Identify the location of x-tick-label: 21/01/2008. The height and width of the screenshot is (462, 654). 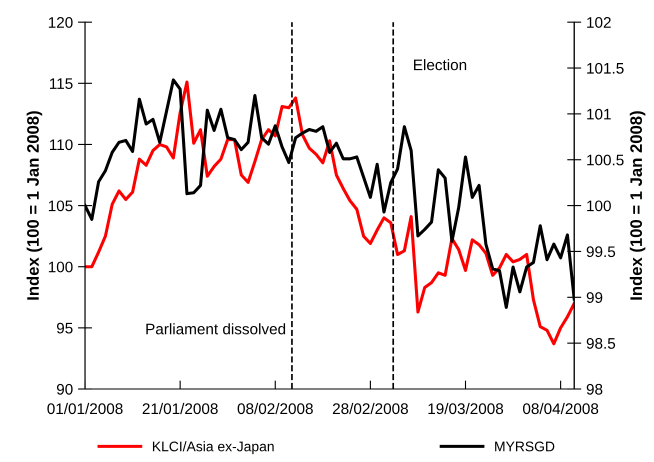
(180, 408).